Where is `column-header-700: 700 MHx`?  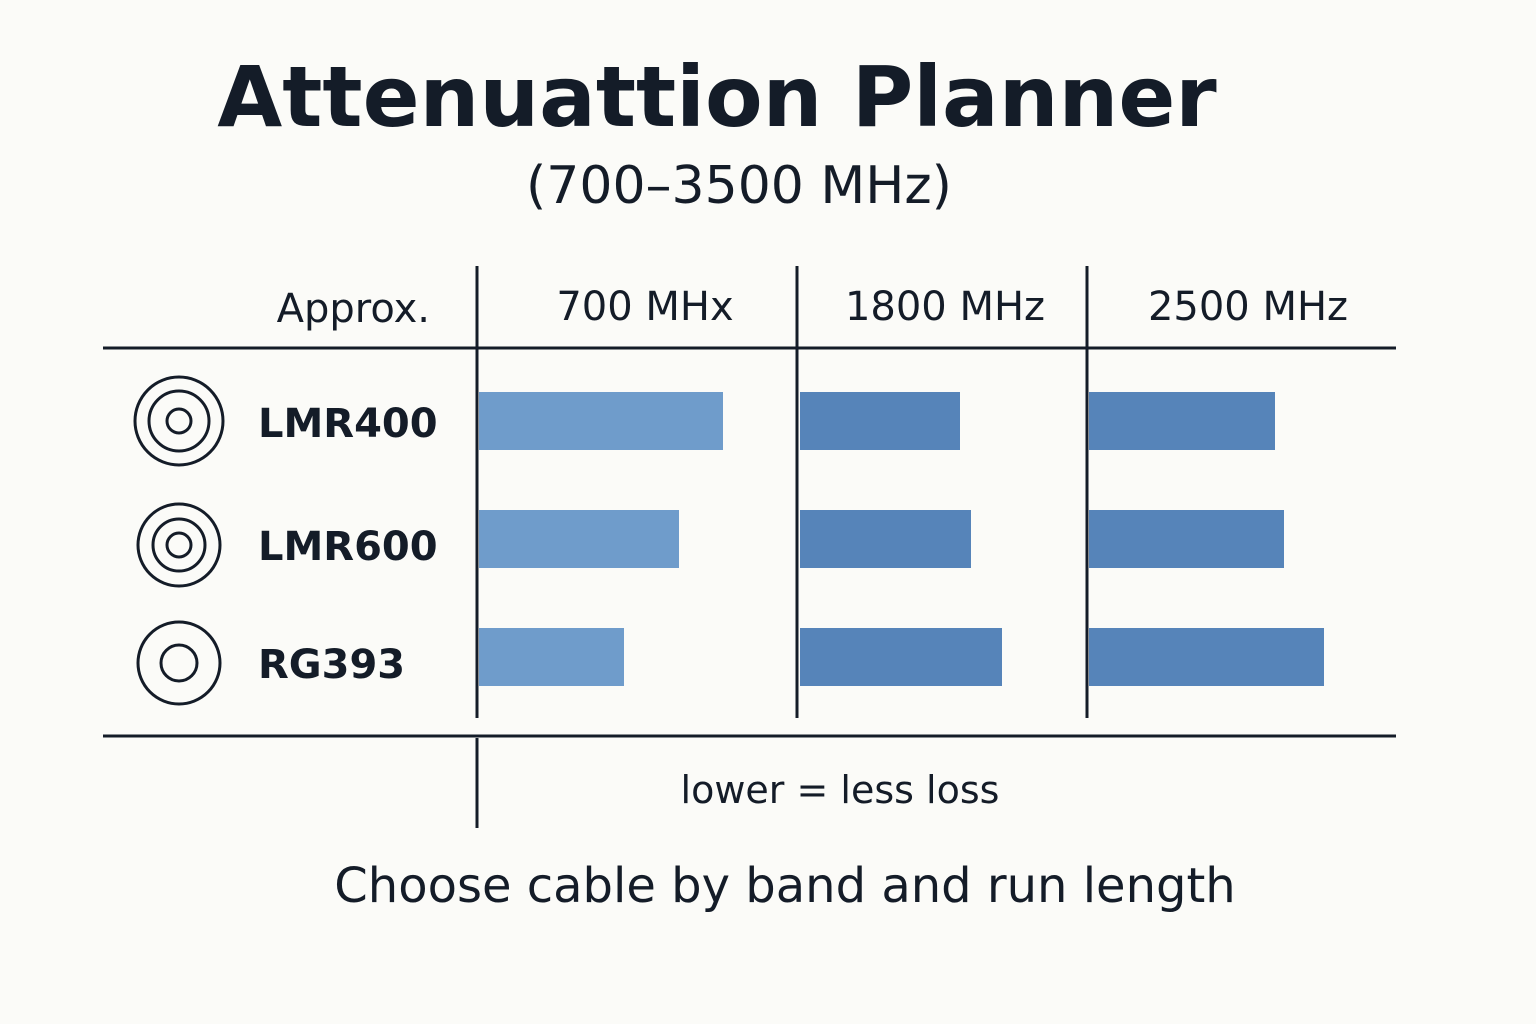 column-header-700: 700 MHx is located at coordinates (644, 307).